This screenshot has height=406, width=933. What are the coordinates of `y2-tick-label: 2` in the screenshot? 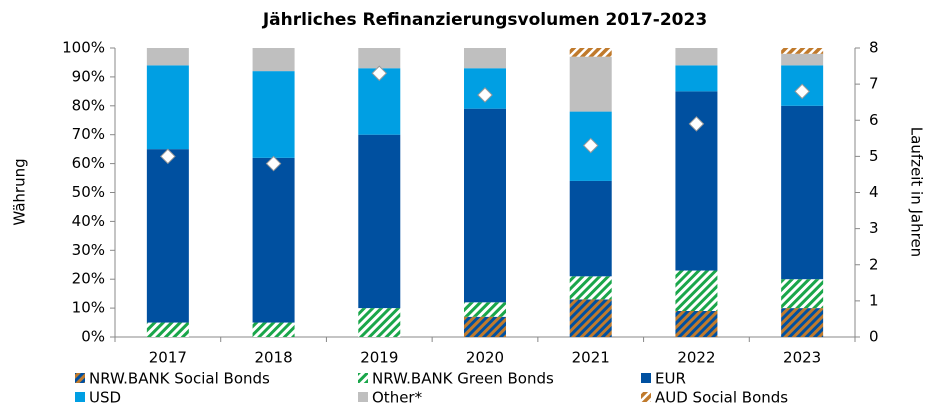 It's located at (874, 264).